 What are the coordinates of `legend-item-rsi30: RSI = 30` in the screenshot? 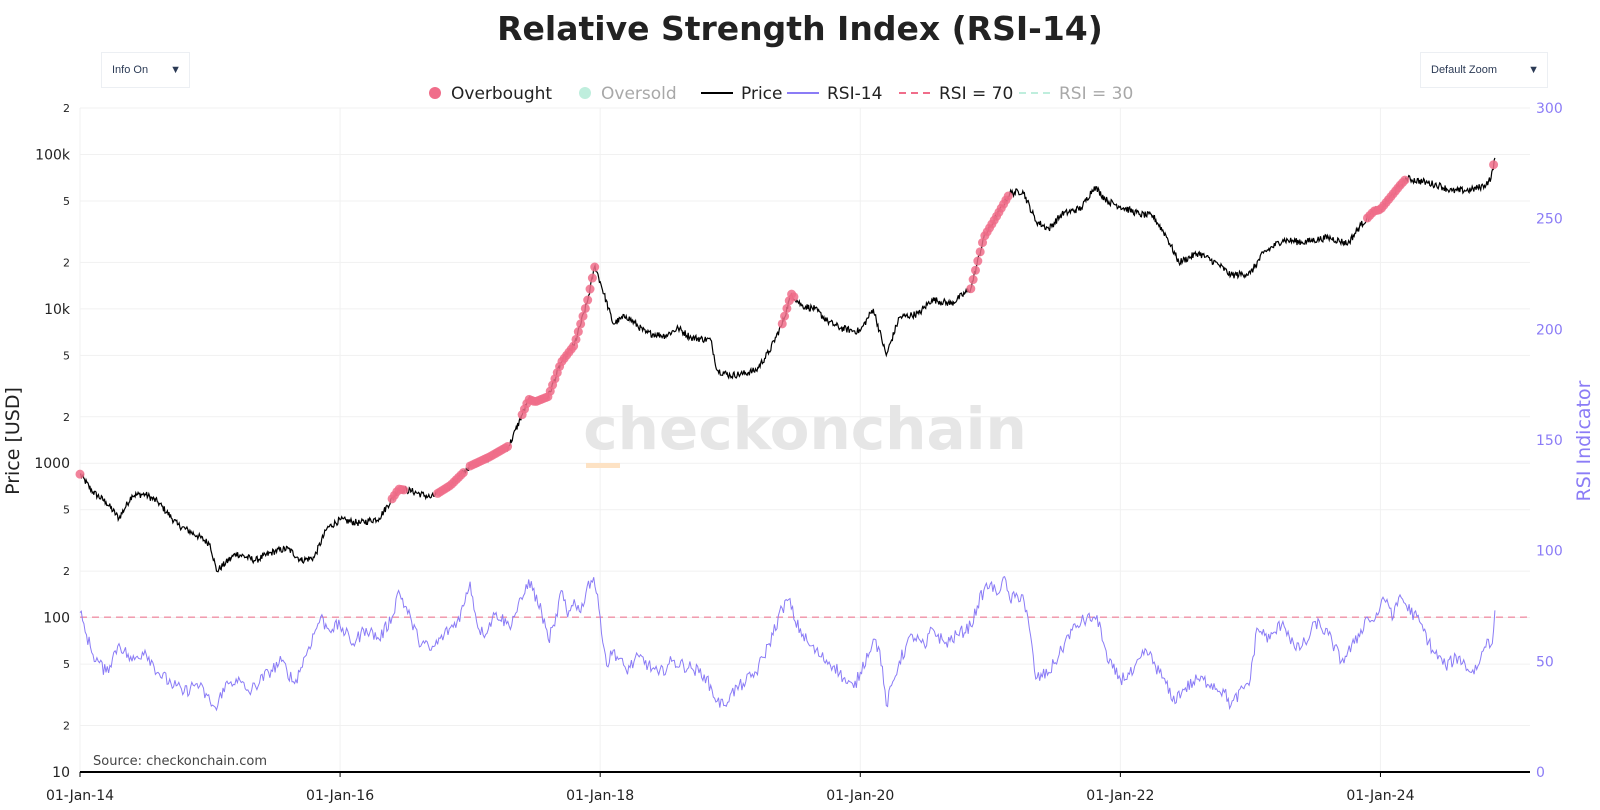 It's located at (1076, 94).